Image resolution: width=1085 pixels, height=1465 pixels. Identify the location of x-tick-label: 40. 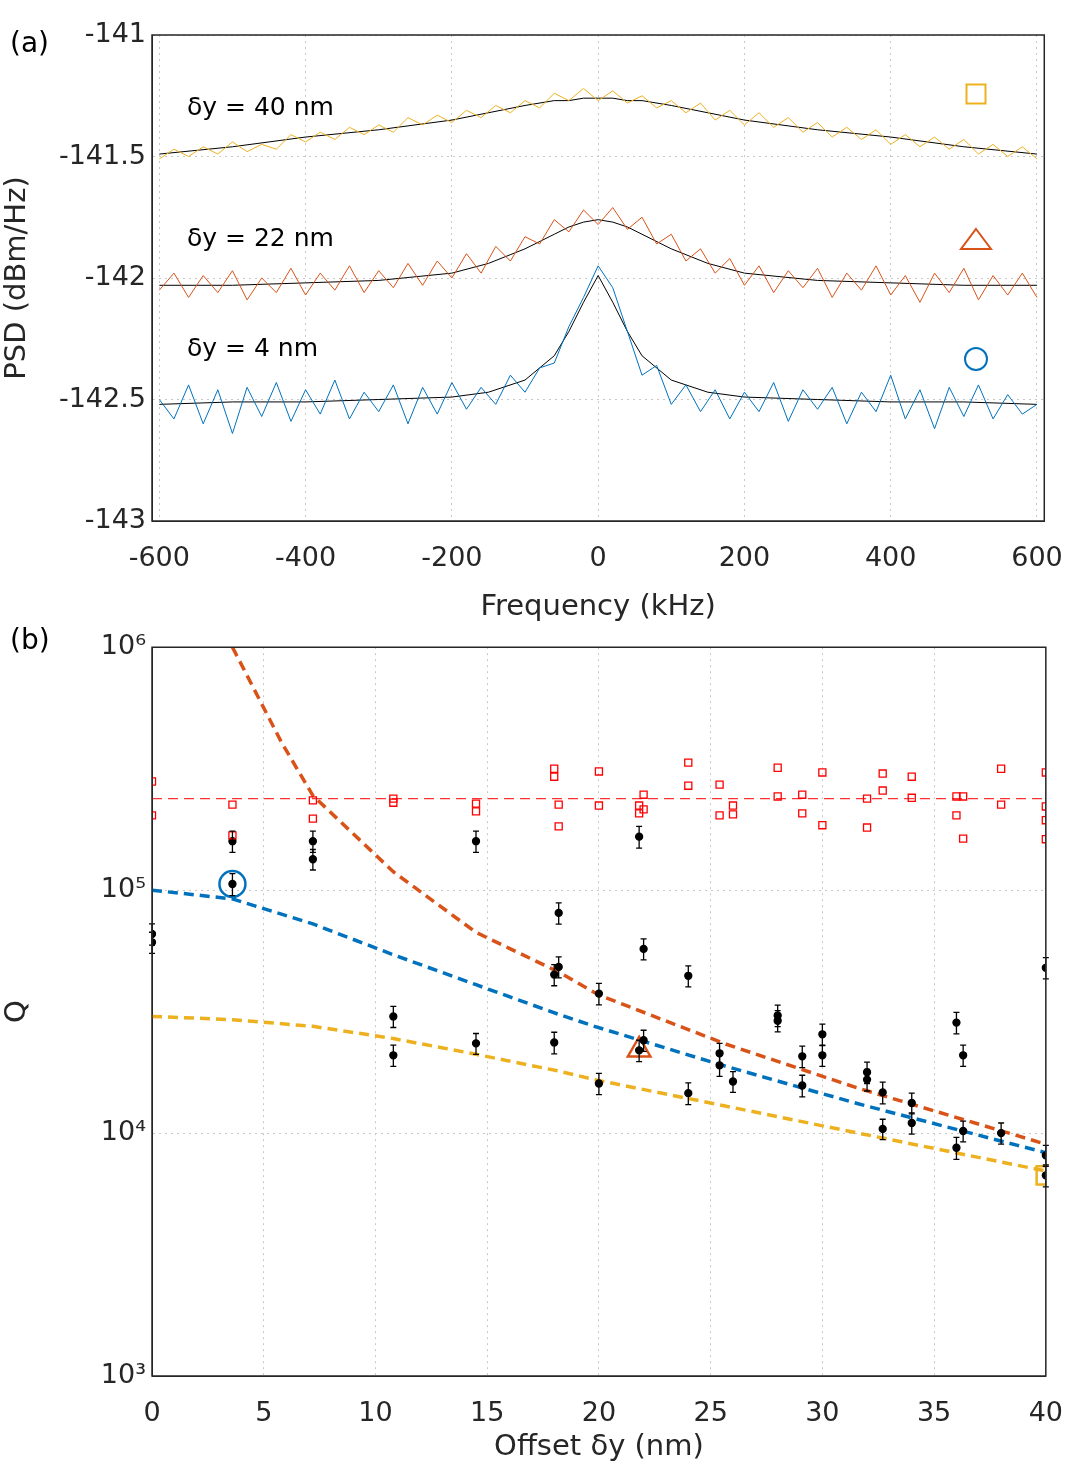
(1045, 1412).